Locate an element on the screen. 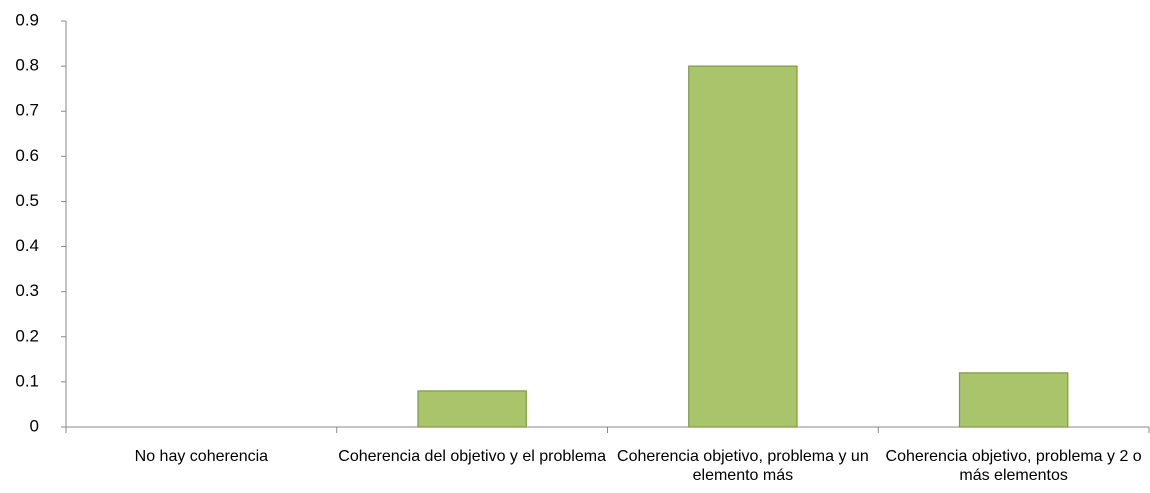 The height and width of the screenshot is (493, 1150). y-tick-label: 0.9 is located at coordinates (27, 19).